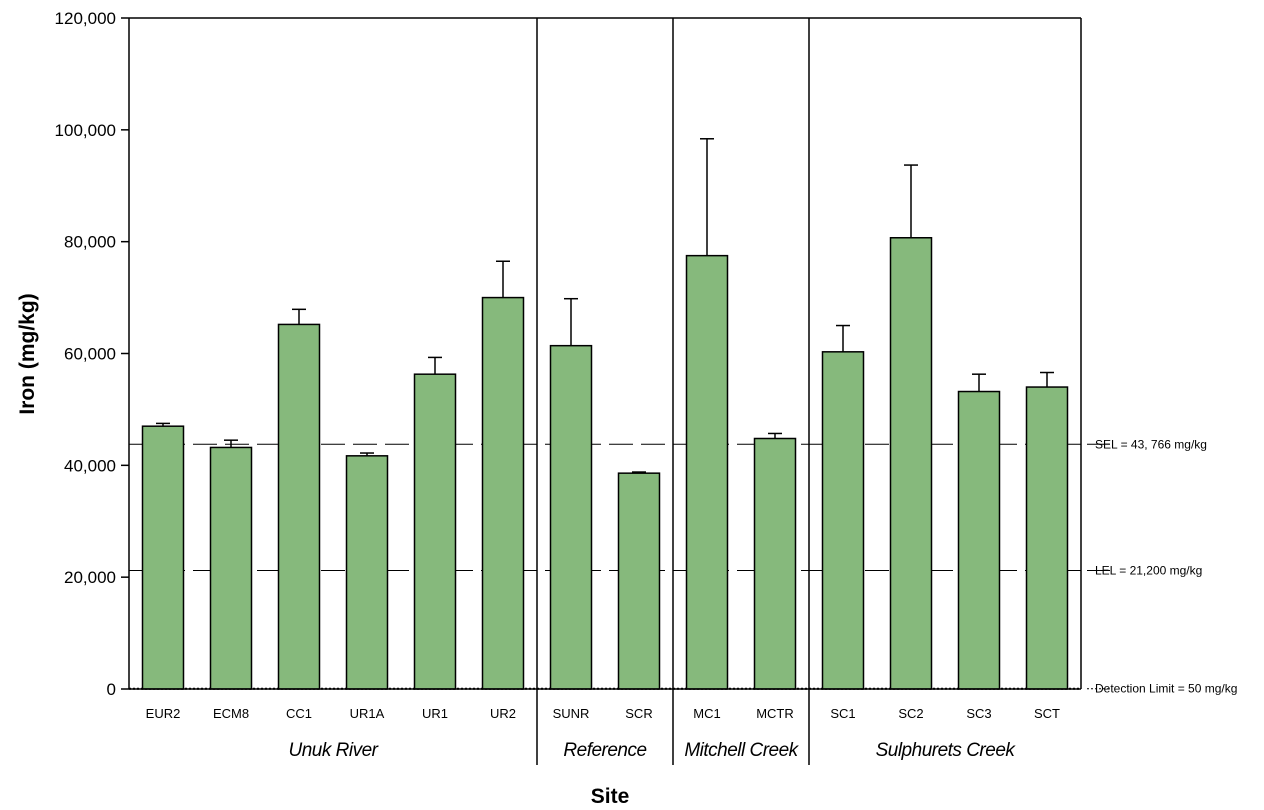 Image resolution: width=1264 pixels, height=810 pixels. What do you see at coordinates (638, 713) in the screenshot?
I see `x-tick-label-SCR: SCR` at bounding box center [638, 713].